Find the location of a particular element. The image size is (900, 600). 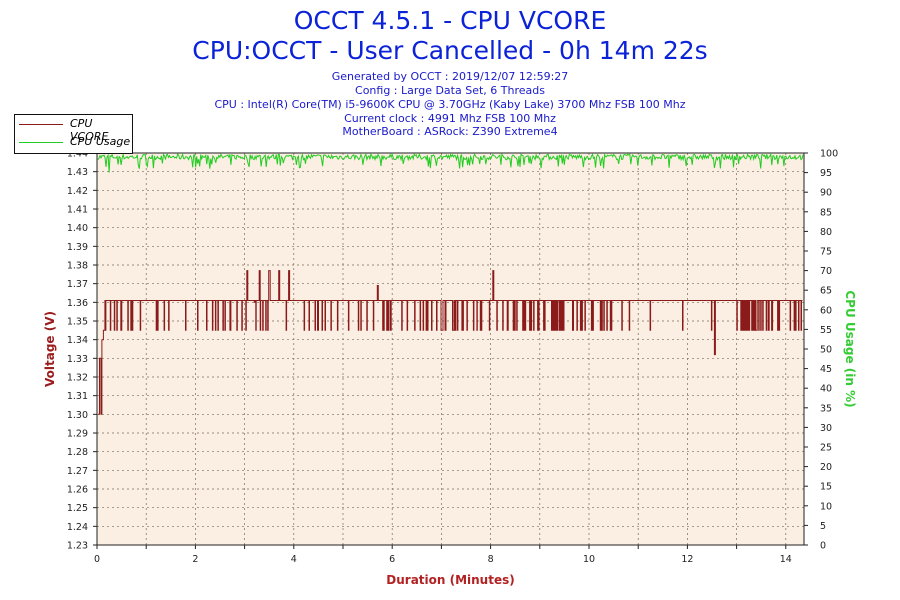

y-tick-label: 1.26 is located at coordinates (77, 490).